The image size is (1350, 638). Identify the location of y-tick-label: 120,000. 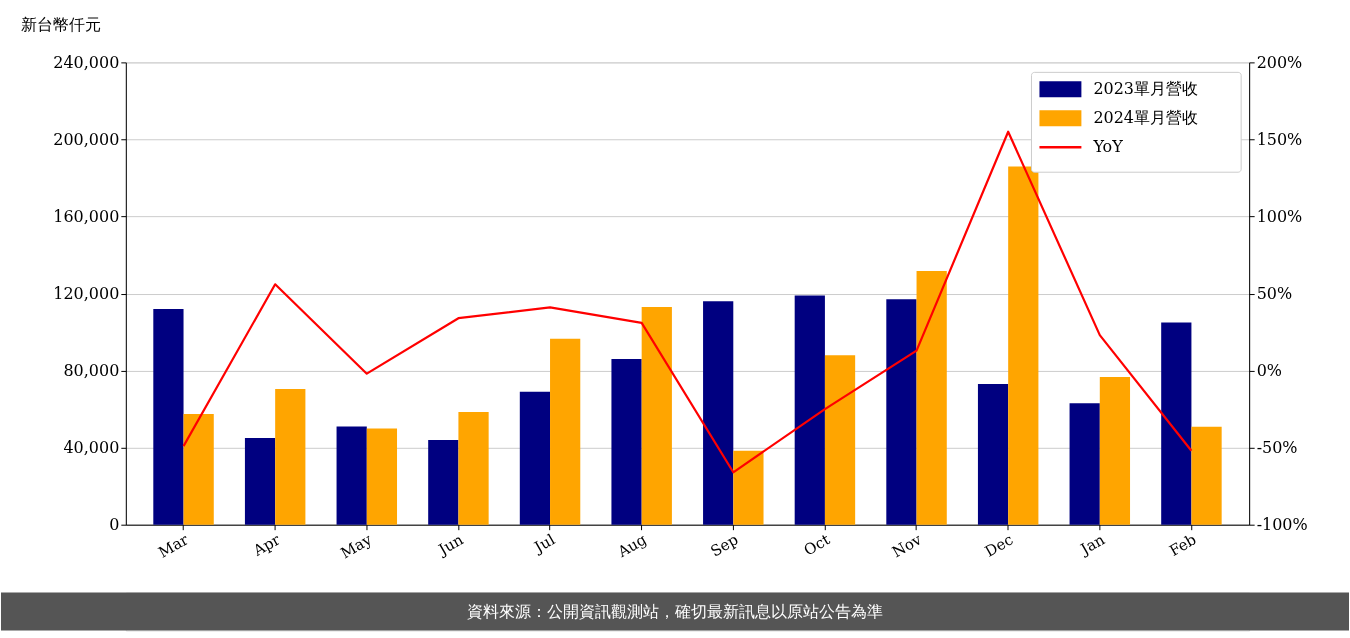
(86, 294).